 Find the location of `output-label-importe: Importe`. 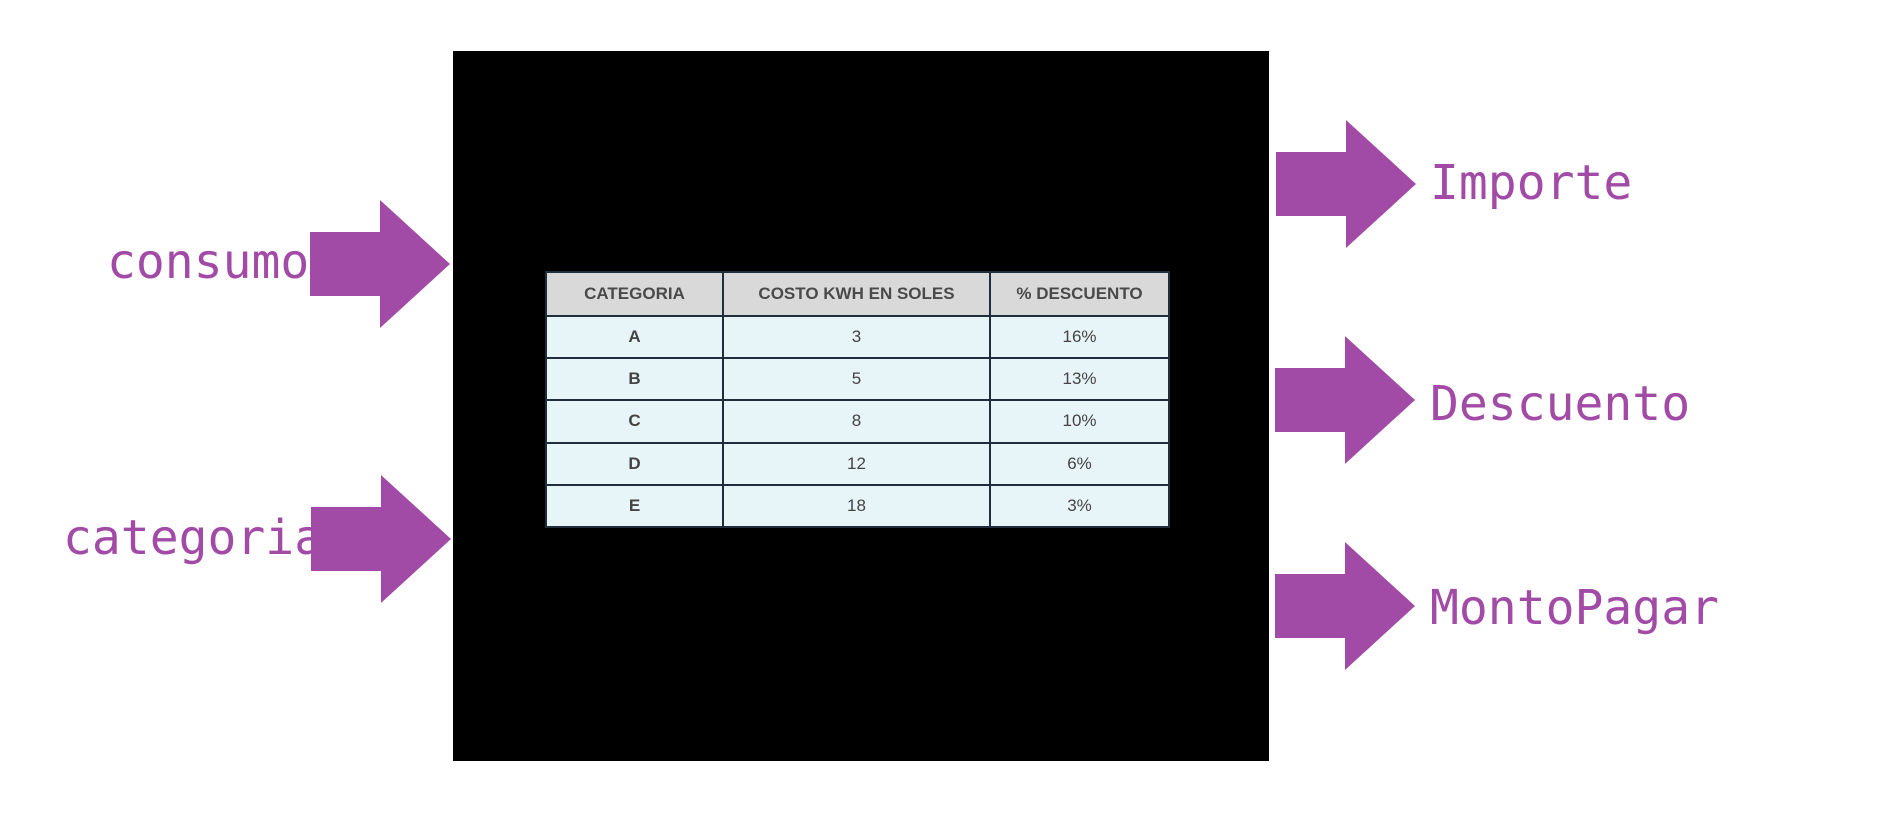

output-label-importe: Importe is located at coordinates (1531, 183).